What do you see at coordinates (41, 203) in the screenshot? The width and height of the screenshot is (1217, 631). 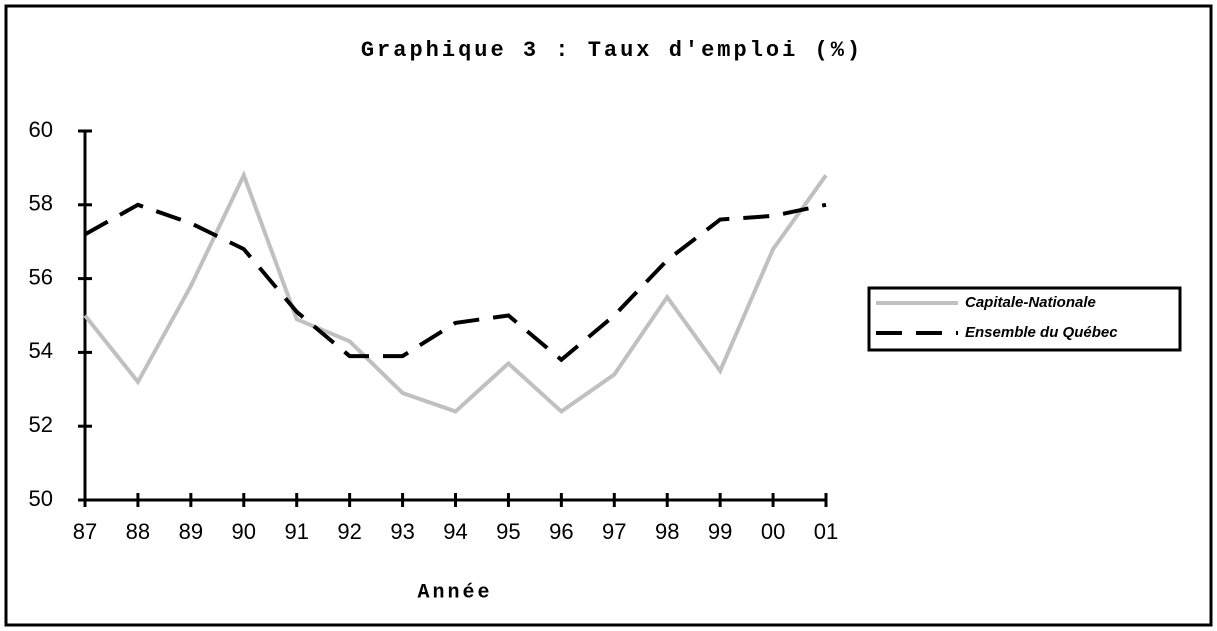 I see `y-tick-label: 58` at bounding box center [41, 203].